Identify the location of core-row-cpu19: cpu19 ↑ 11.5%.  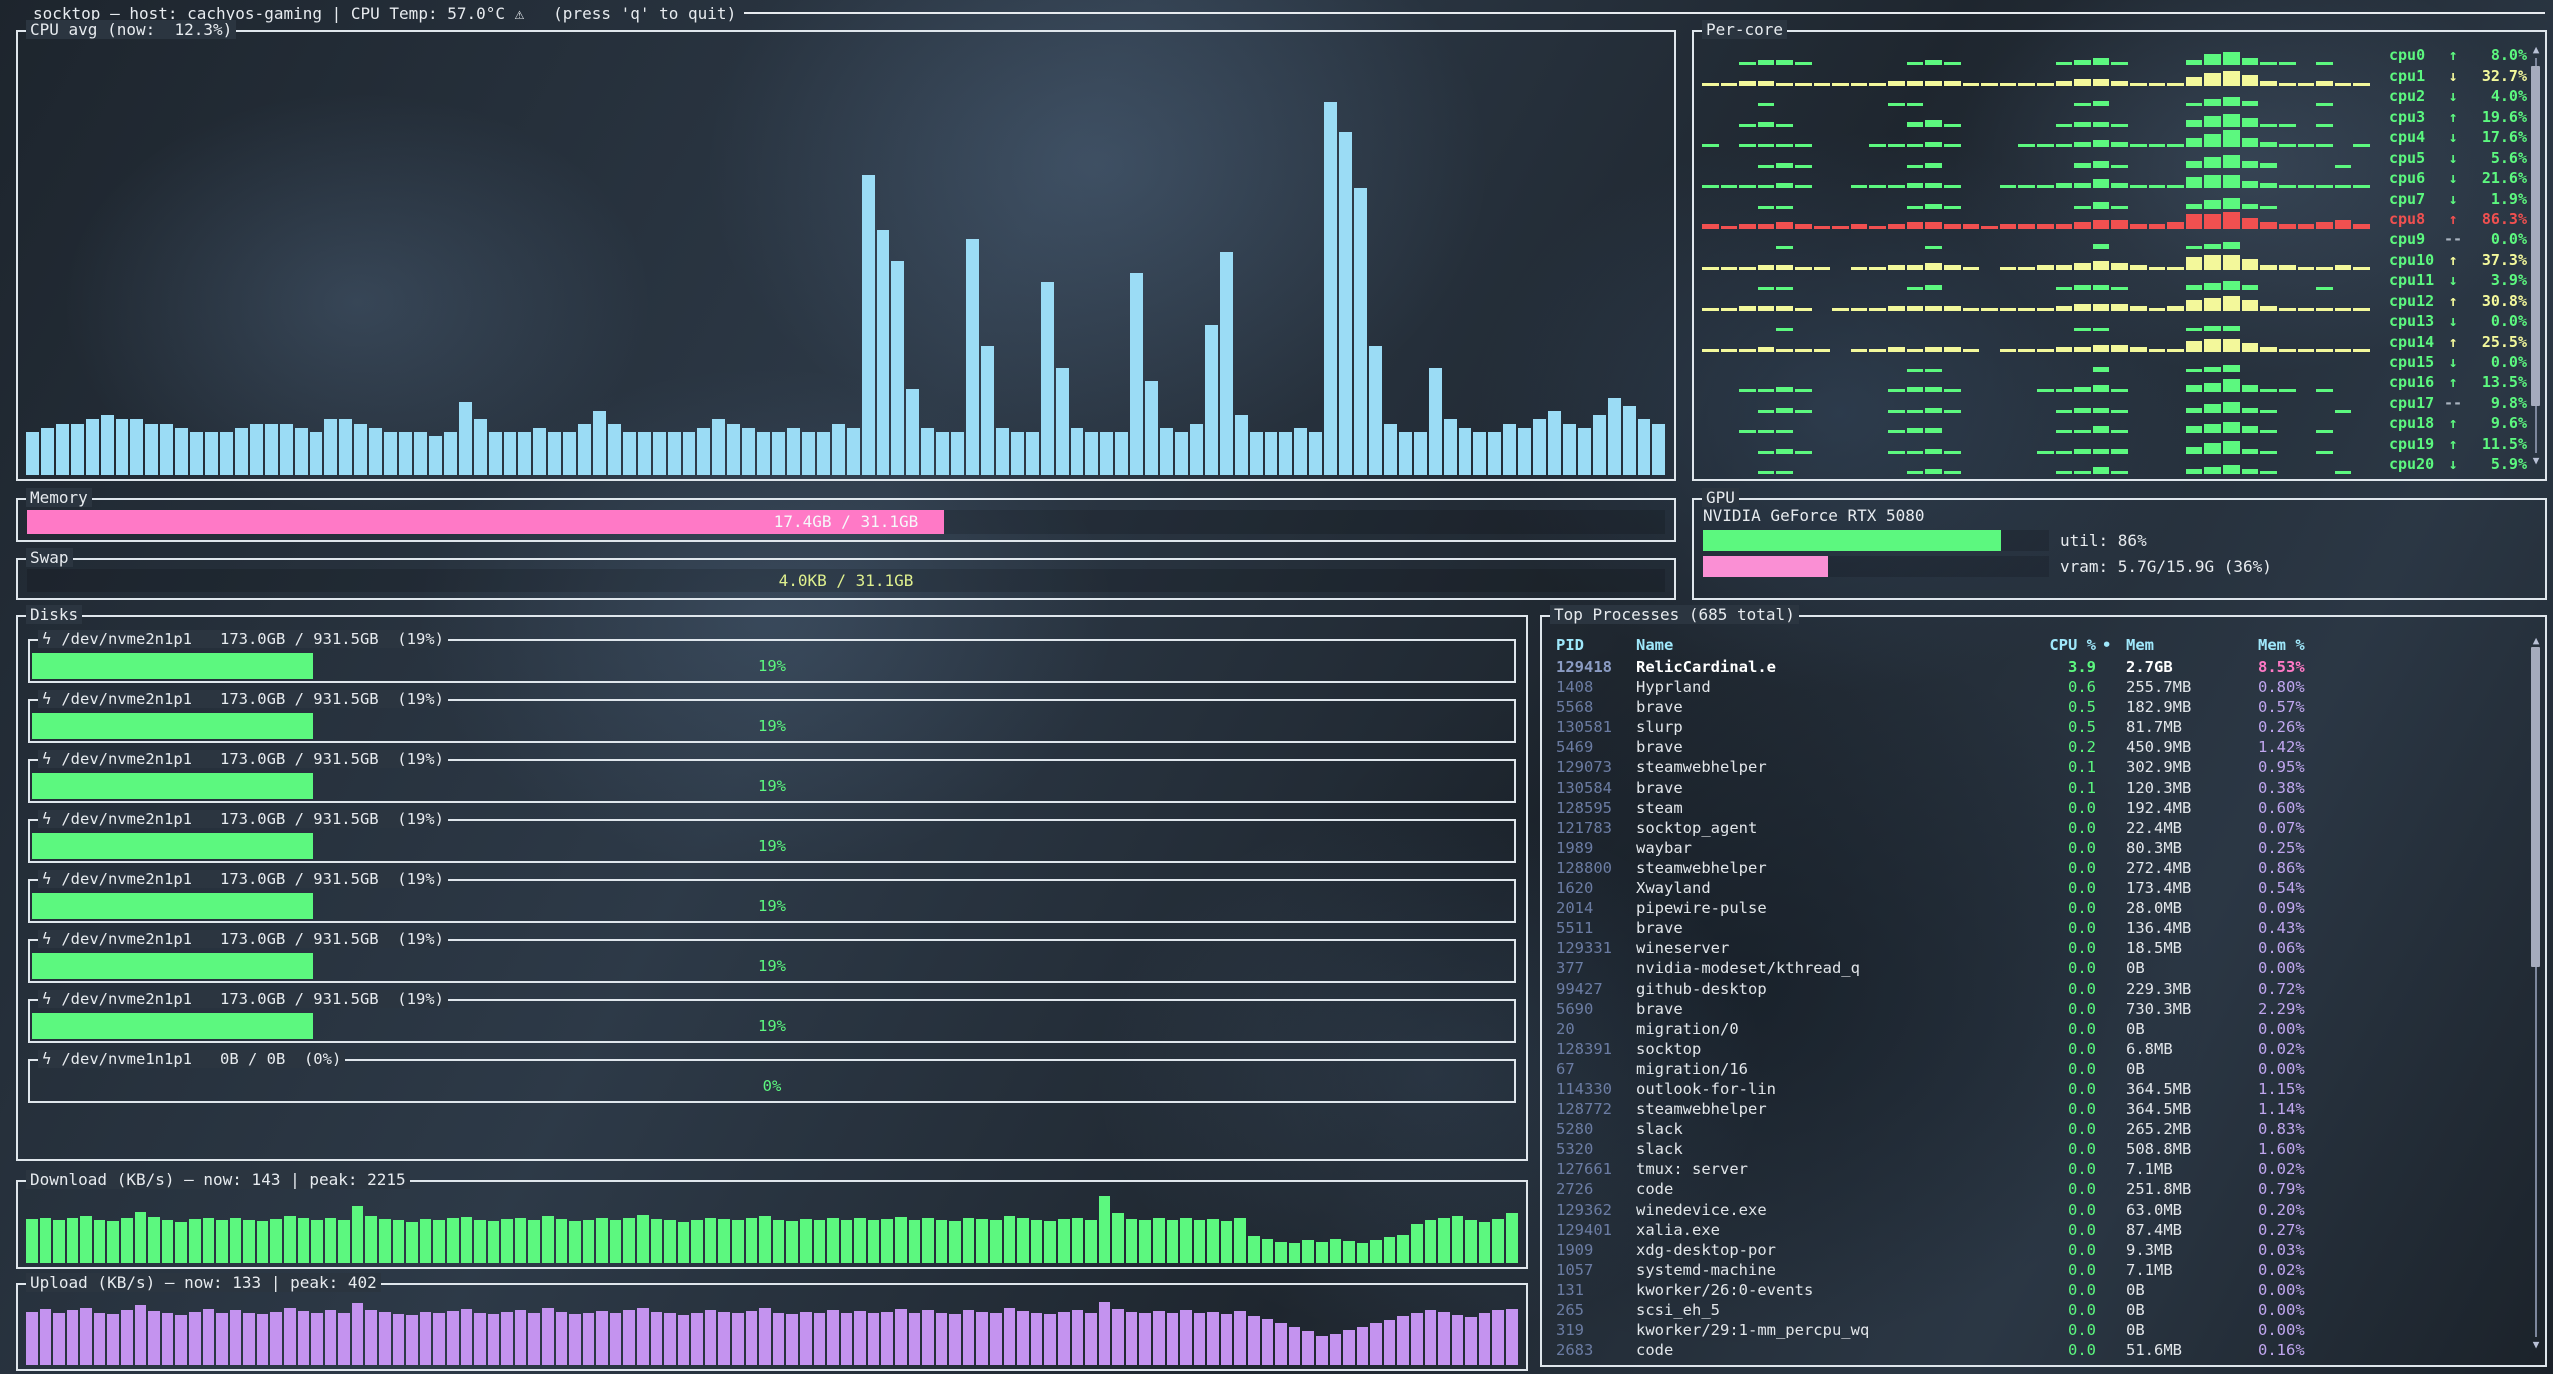
(2114, 443).